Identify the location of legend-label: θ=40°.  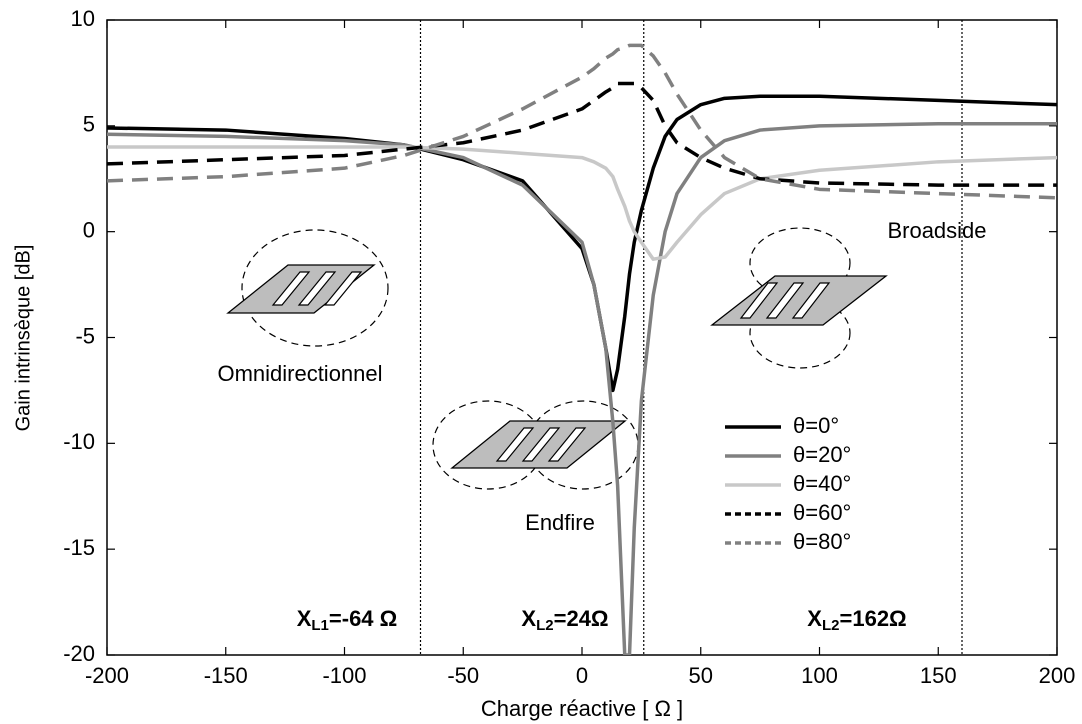
(822, 483).